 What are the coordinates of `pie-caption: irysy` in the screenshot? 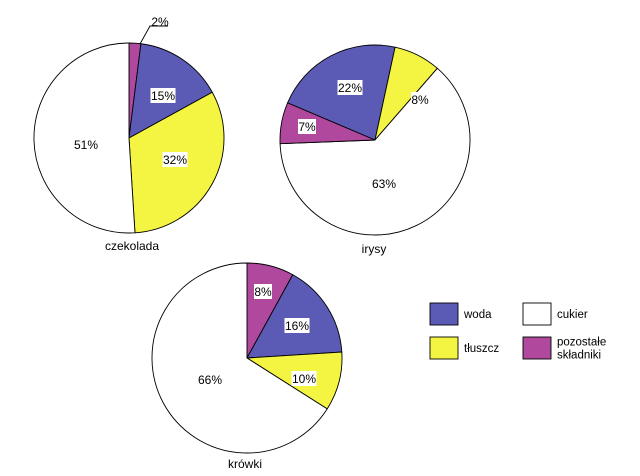 It's located at (374, 249).